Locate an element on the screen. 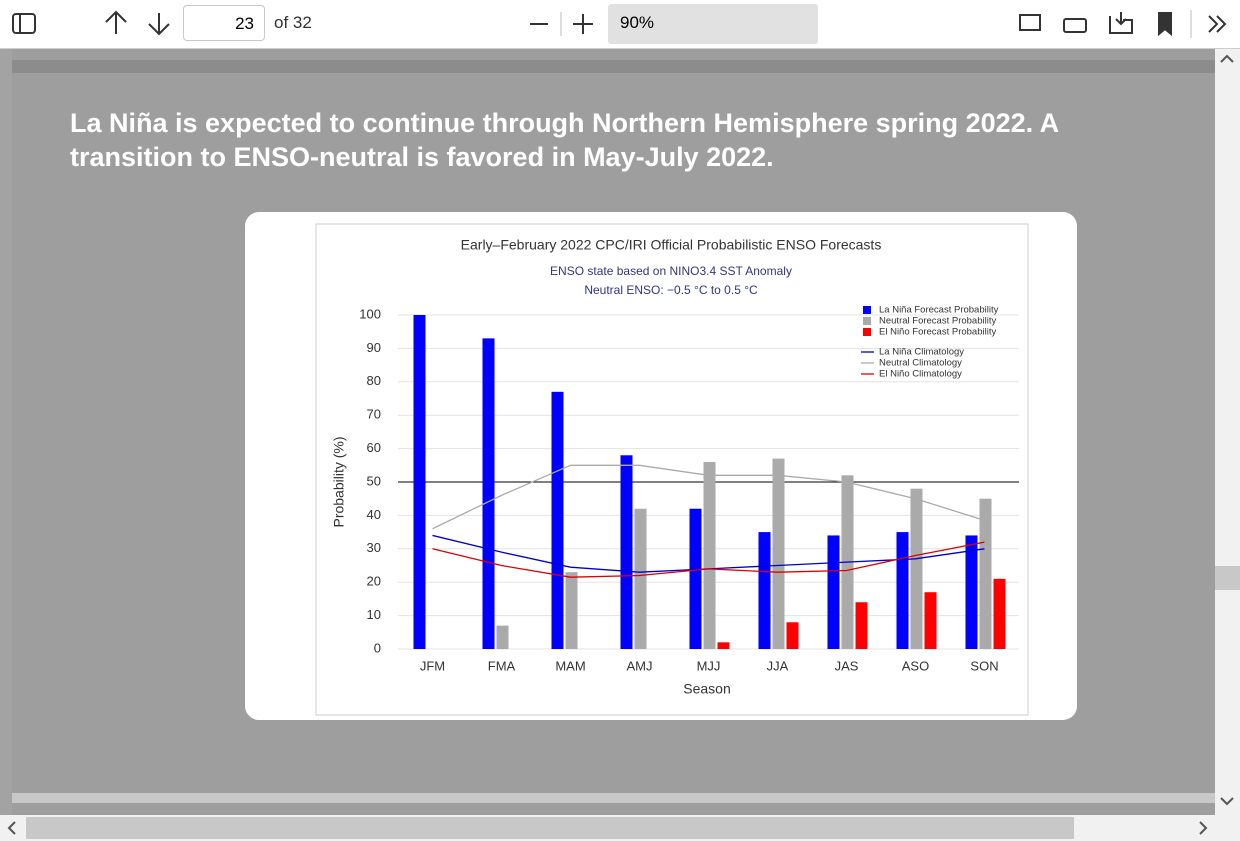 Image resolution: width=1240 pixels, height=841 pixels. page-count: of 32 is located at coordinates (293, 22).